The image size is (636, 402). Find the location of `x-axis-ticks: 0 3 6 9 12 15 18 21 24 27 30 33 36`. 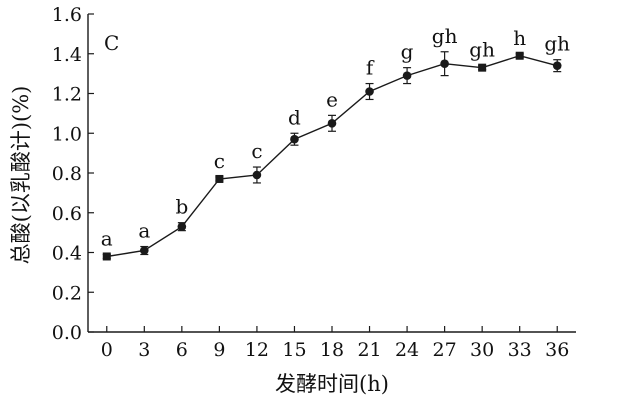

x-axis-ticks: 0 3 6 9 12 15 18 21 24 27 30 33 36 is located at coordinates (335, 343).